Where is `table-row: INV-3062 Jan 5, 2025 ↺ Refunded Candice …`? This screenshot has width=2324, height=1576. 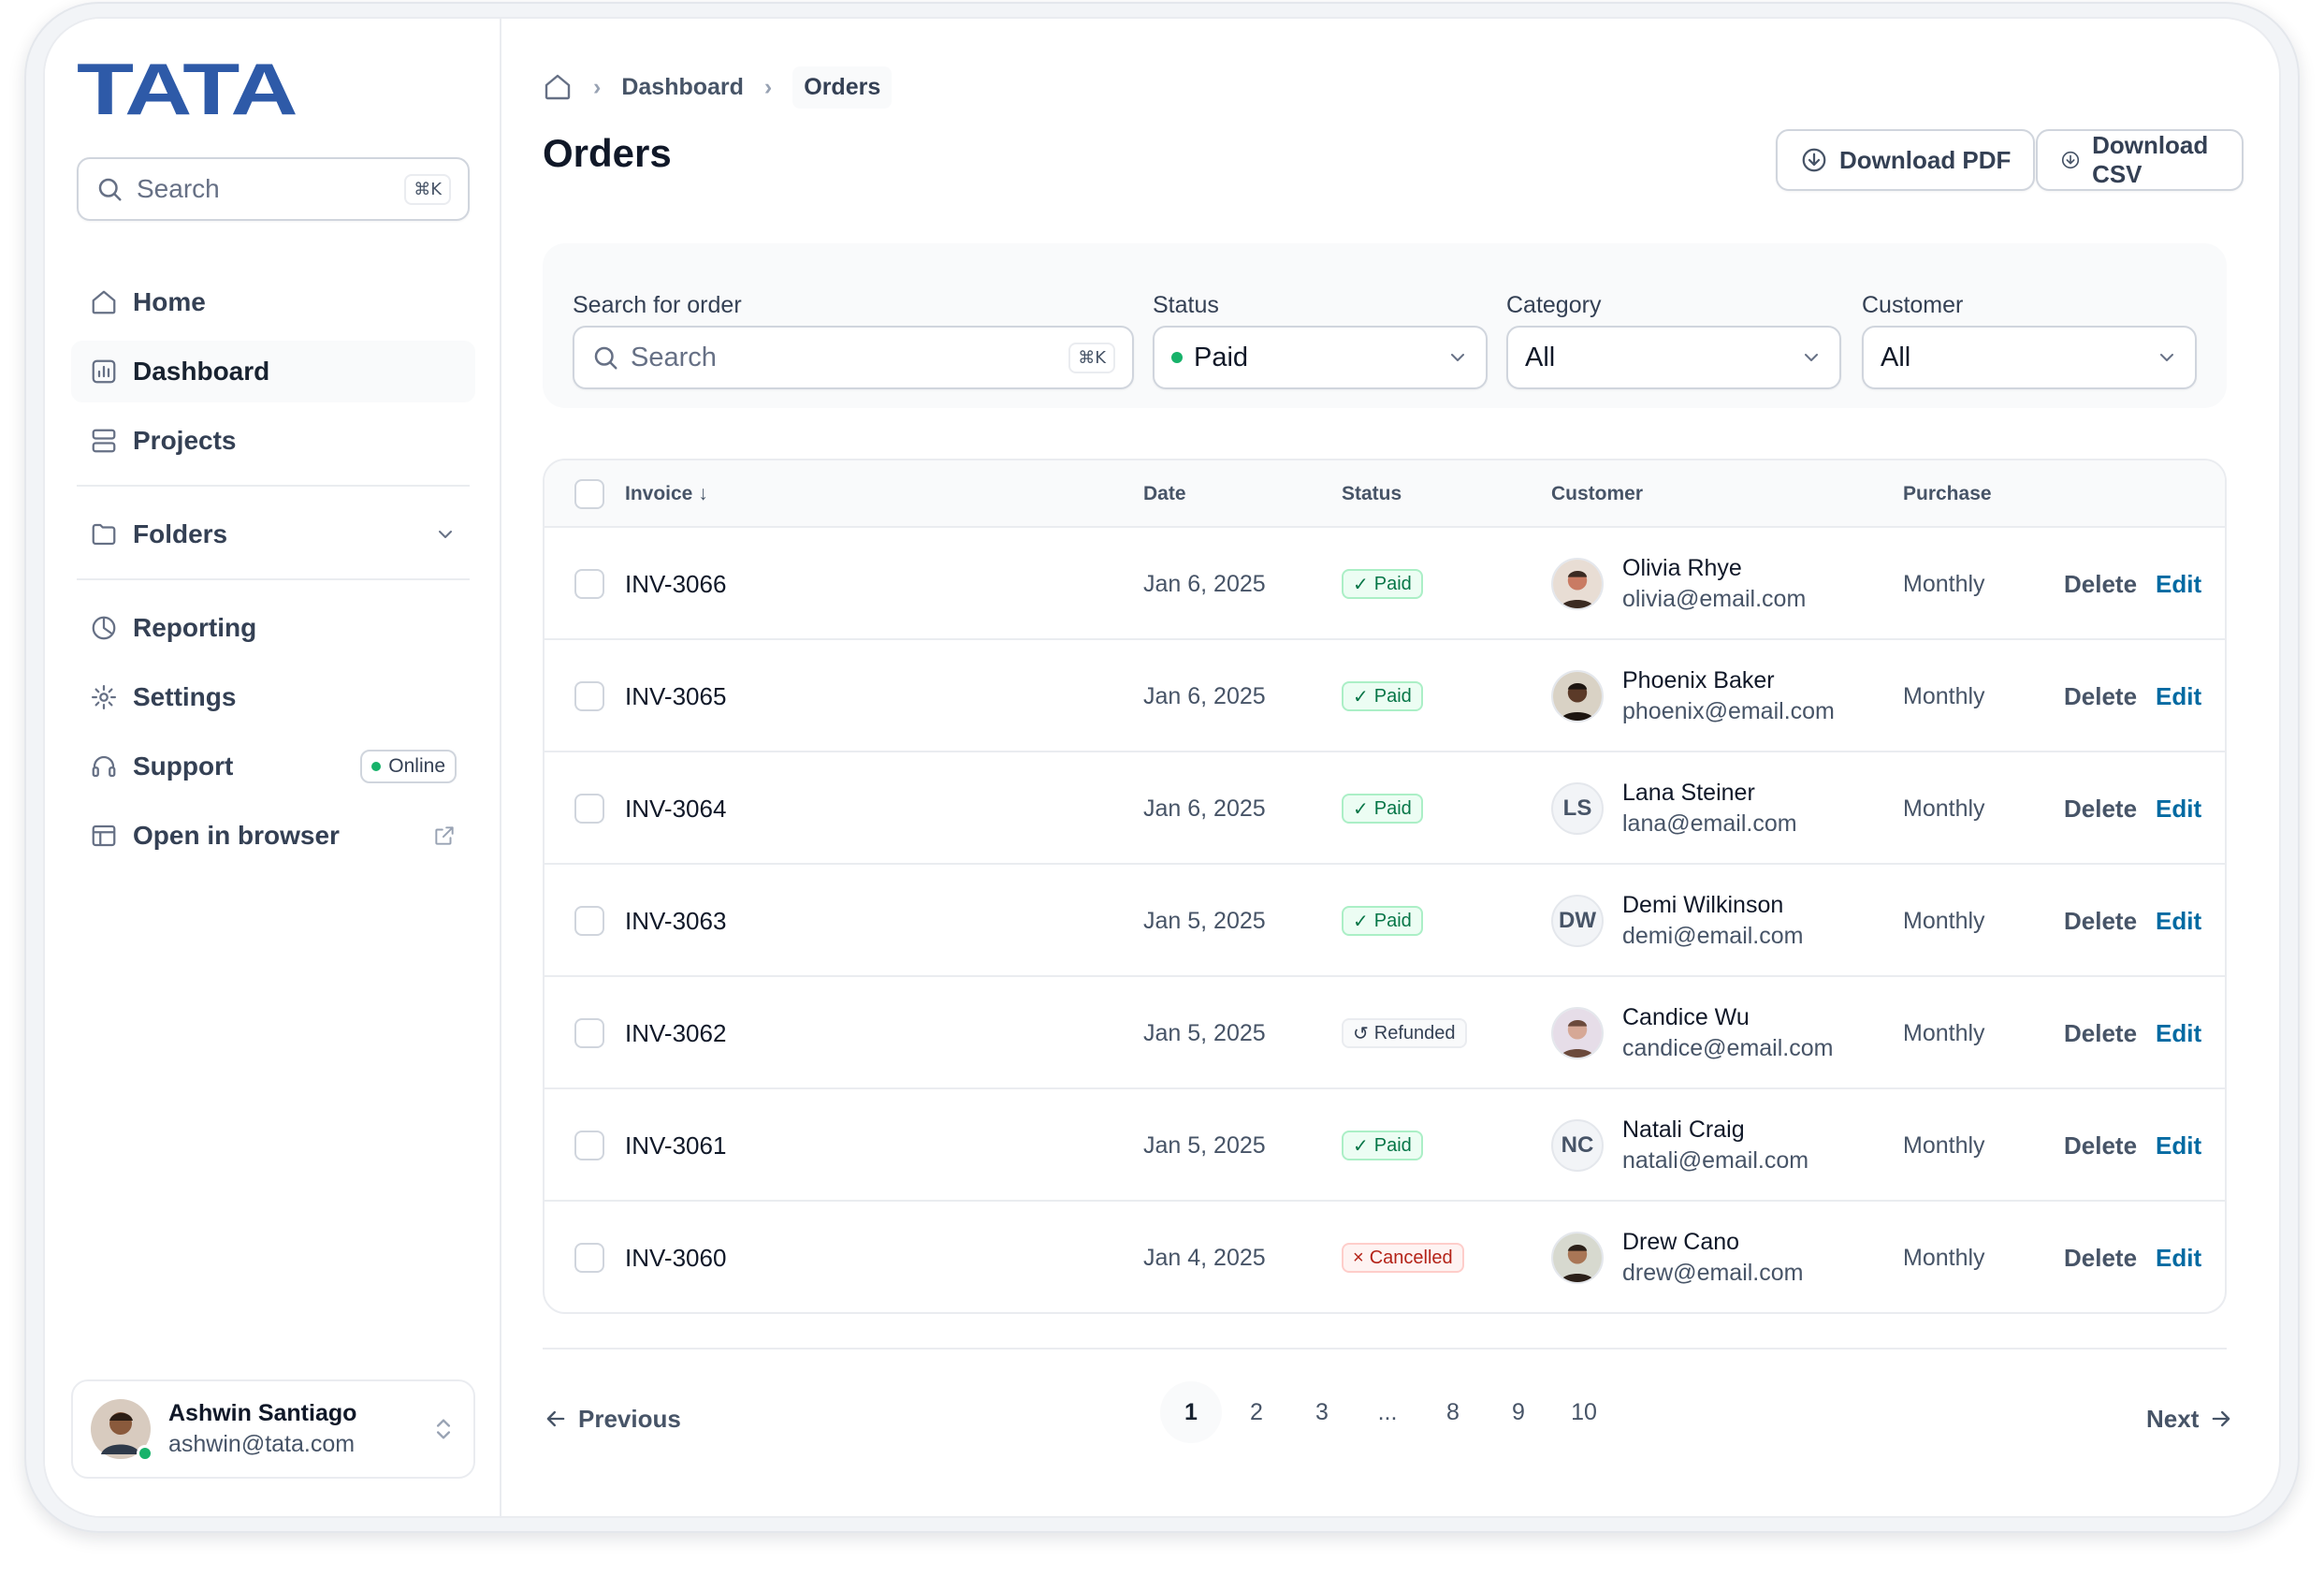 table-row: INV-3062 Jan 5, 2025 ↺ Refunded Candice … is located at coordinates (1385, 1033).